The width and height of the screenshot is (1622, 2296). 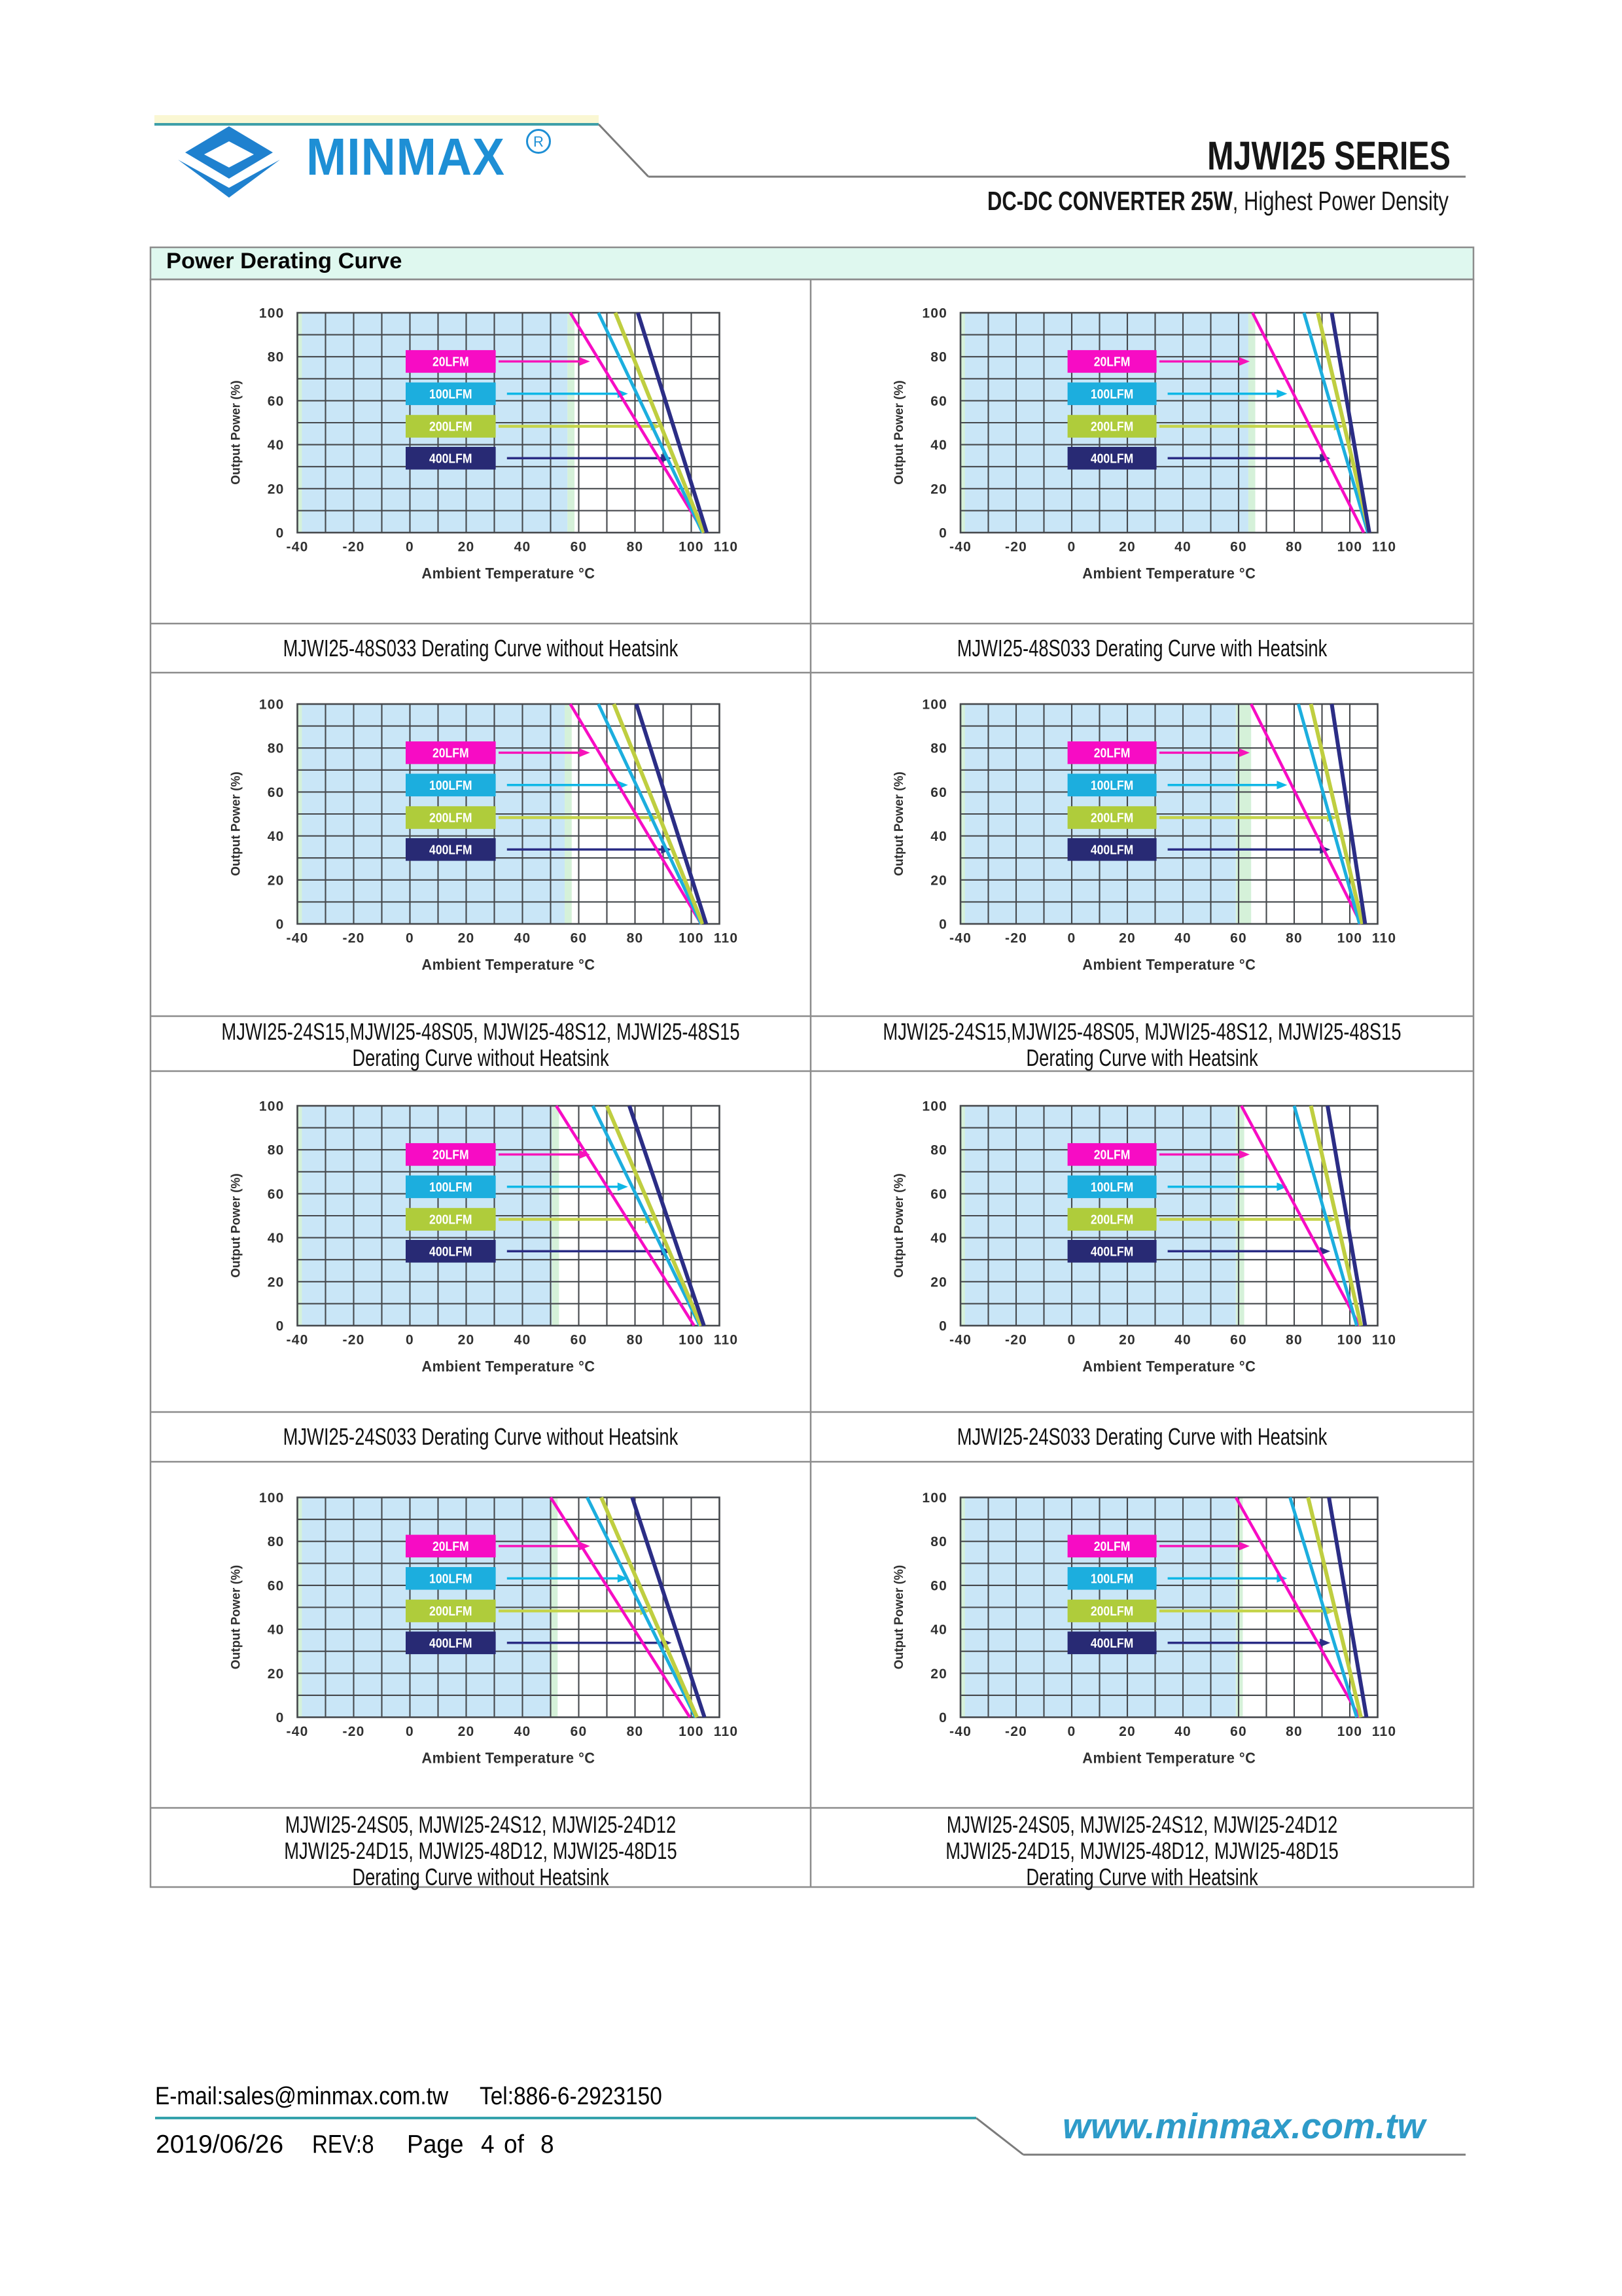 What do you see at coordinates (219, 2144) in the screenshot?
I see `svg-text: 2019/06/26` at bounding box center [219, 2144].